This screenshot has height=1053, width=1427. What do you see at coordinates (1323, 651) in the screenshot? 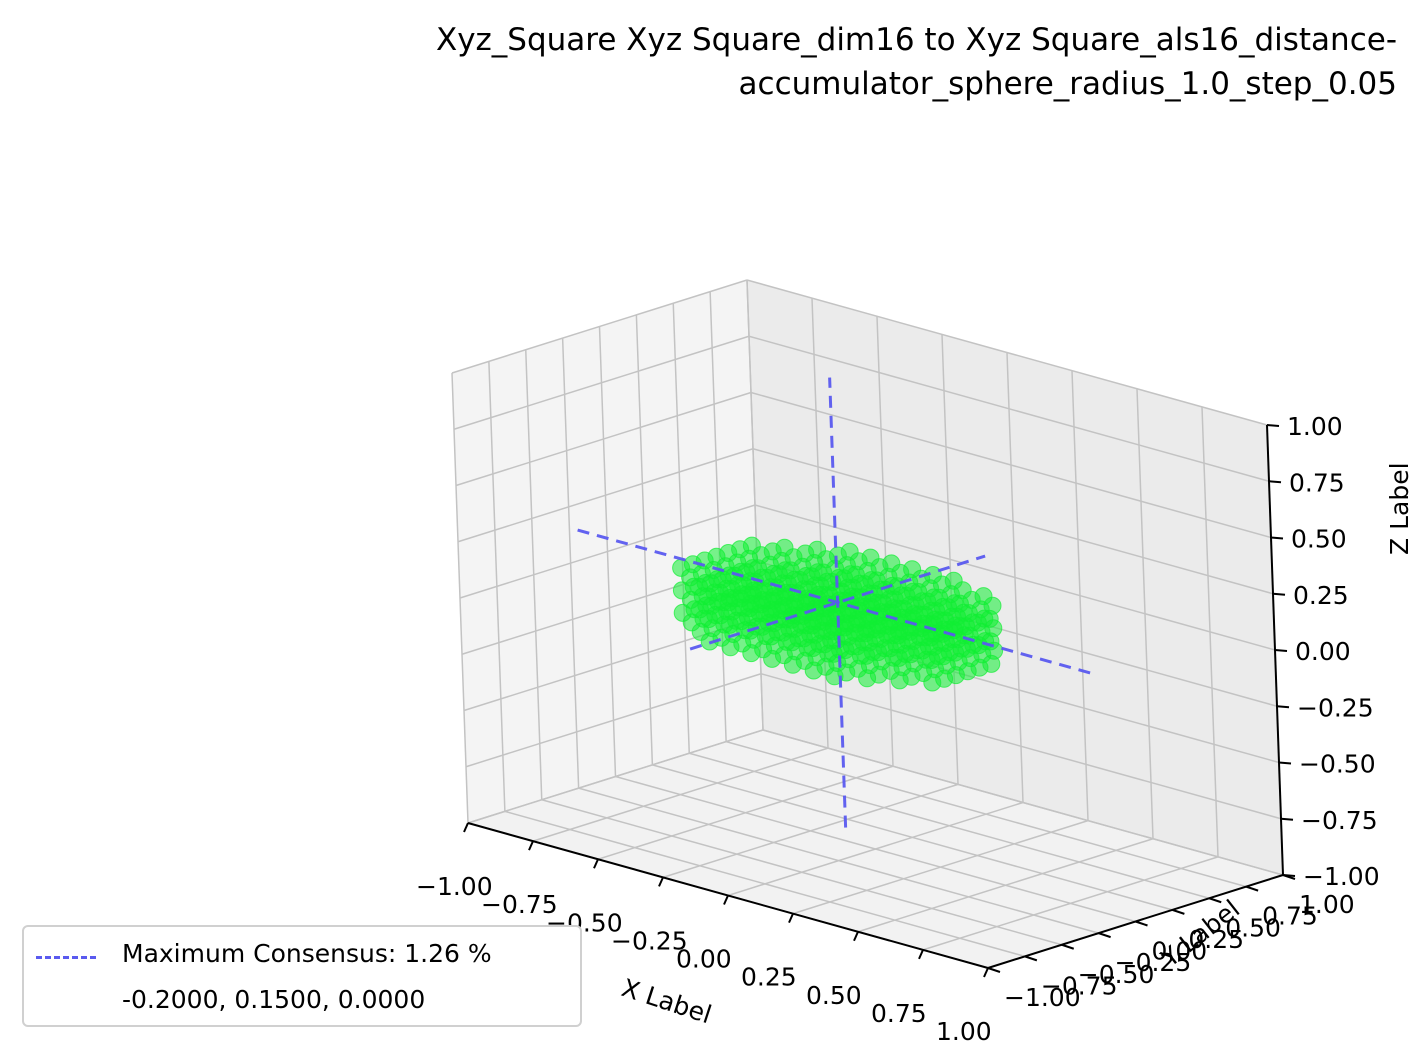
I see `z-tick-label: 0.00` at bounding box center [1323, 651].